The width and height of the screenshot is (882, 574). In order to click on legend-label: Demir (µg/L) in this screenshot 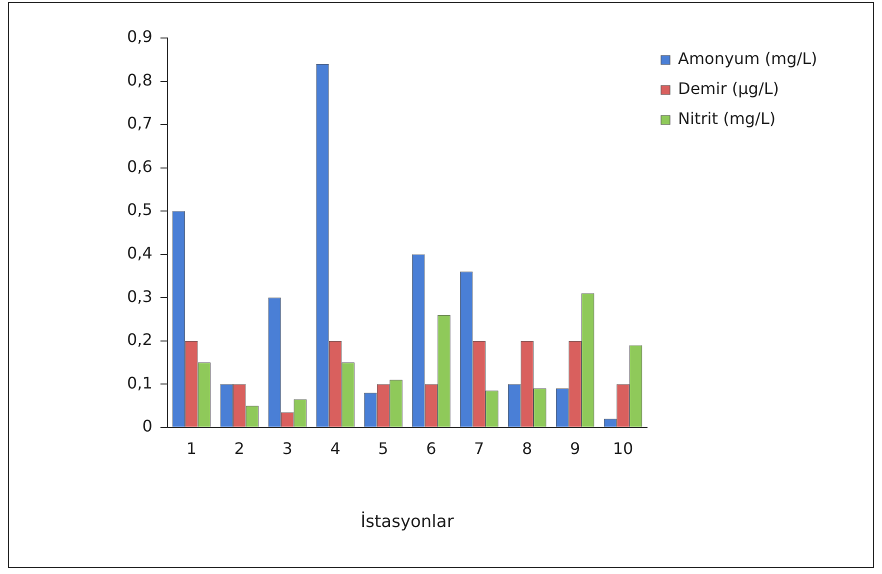, I will do `click(728, 88)`.